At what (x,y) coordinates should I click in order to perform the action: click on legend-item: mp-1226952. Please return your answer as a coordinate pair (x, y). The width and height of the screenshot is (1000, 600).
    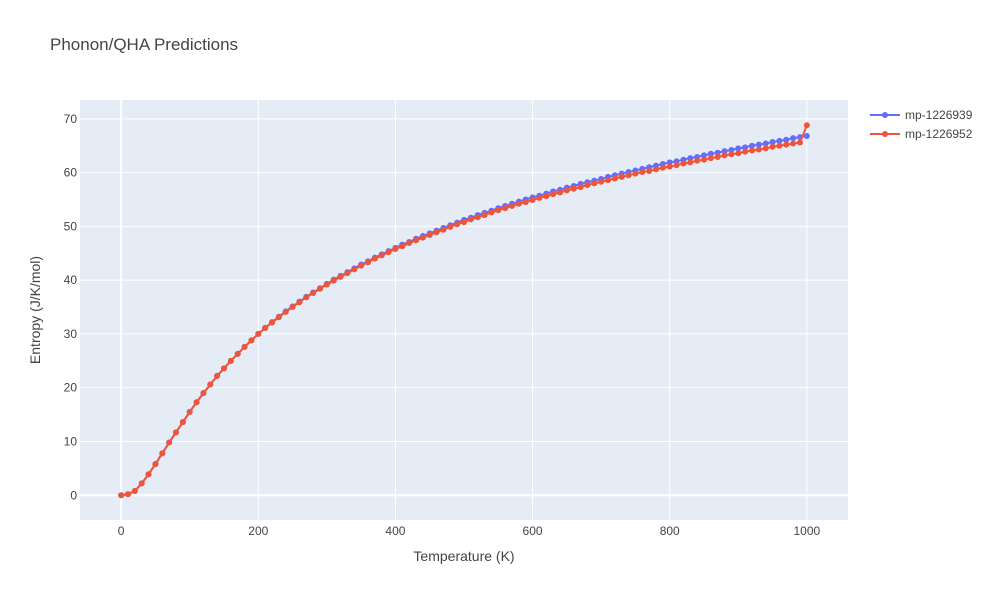
    Looking at the image, I should click on (921, 134).